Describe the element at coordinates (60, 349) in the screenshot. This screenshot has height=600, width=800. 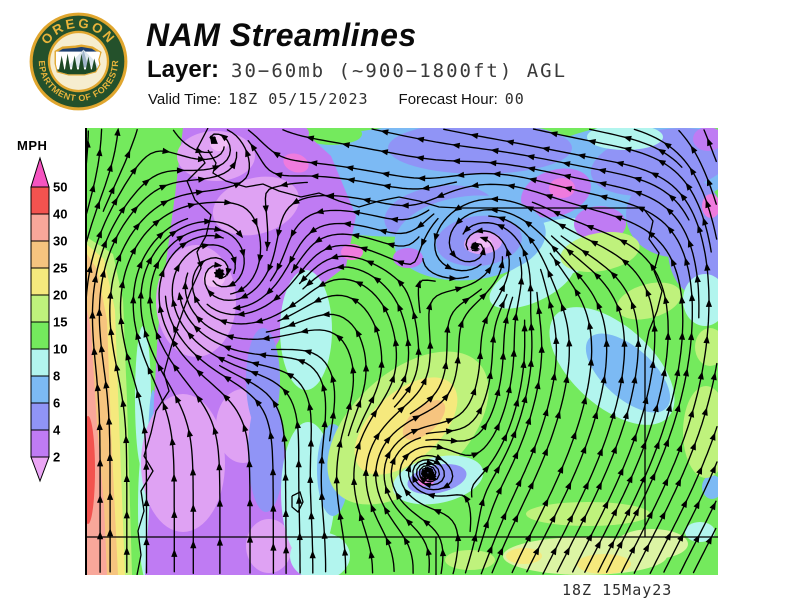
I see `svg-text: 10` at that location.